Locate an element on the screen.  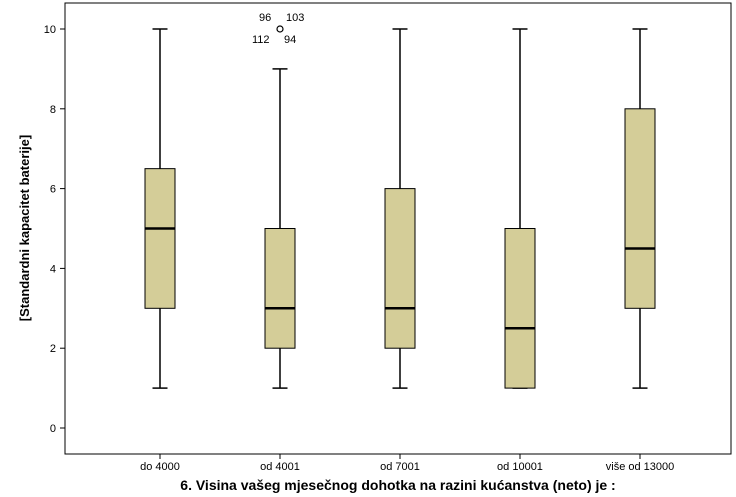
y-tick-label: 0 is located at coordinates (53, 429).